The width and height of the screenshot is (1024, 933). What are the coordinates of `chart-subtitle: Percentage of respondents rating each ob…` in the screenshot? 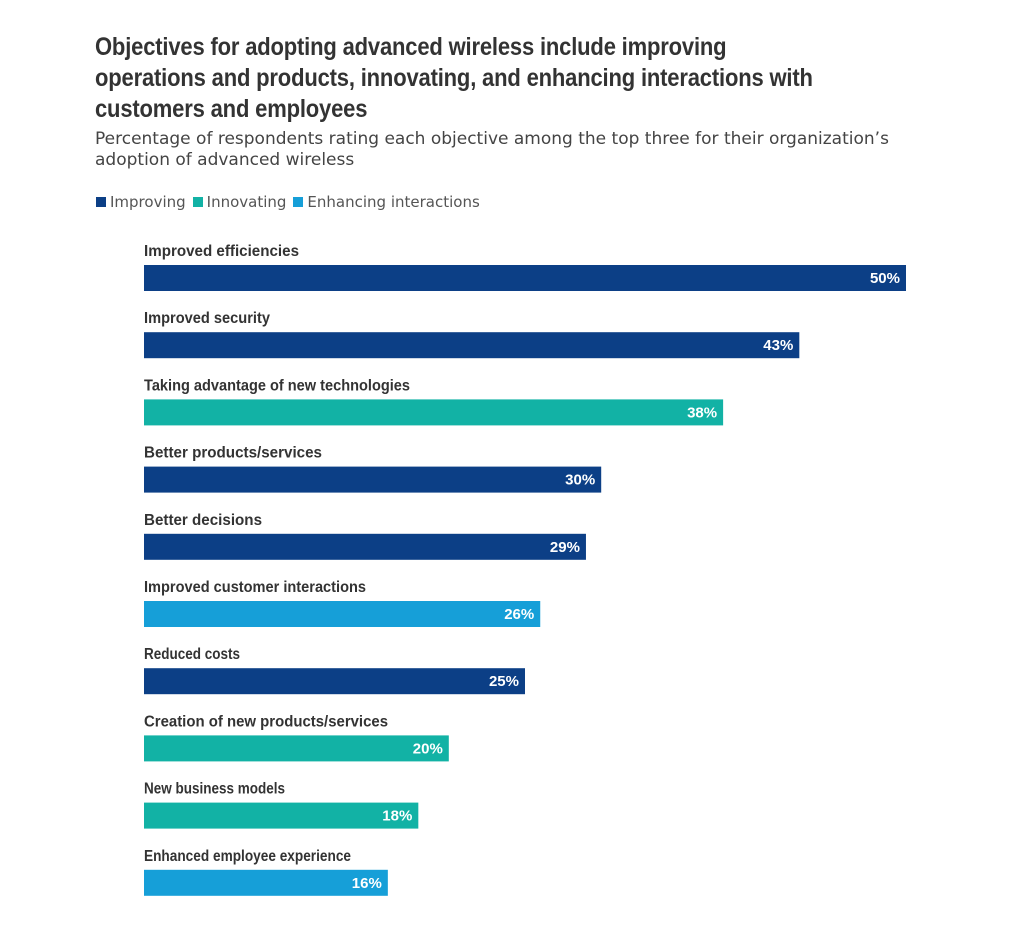 It's located at (492, 149).